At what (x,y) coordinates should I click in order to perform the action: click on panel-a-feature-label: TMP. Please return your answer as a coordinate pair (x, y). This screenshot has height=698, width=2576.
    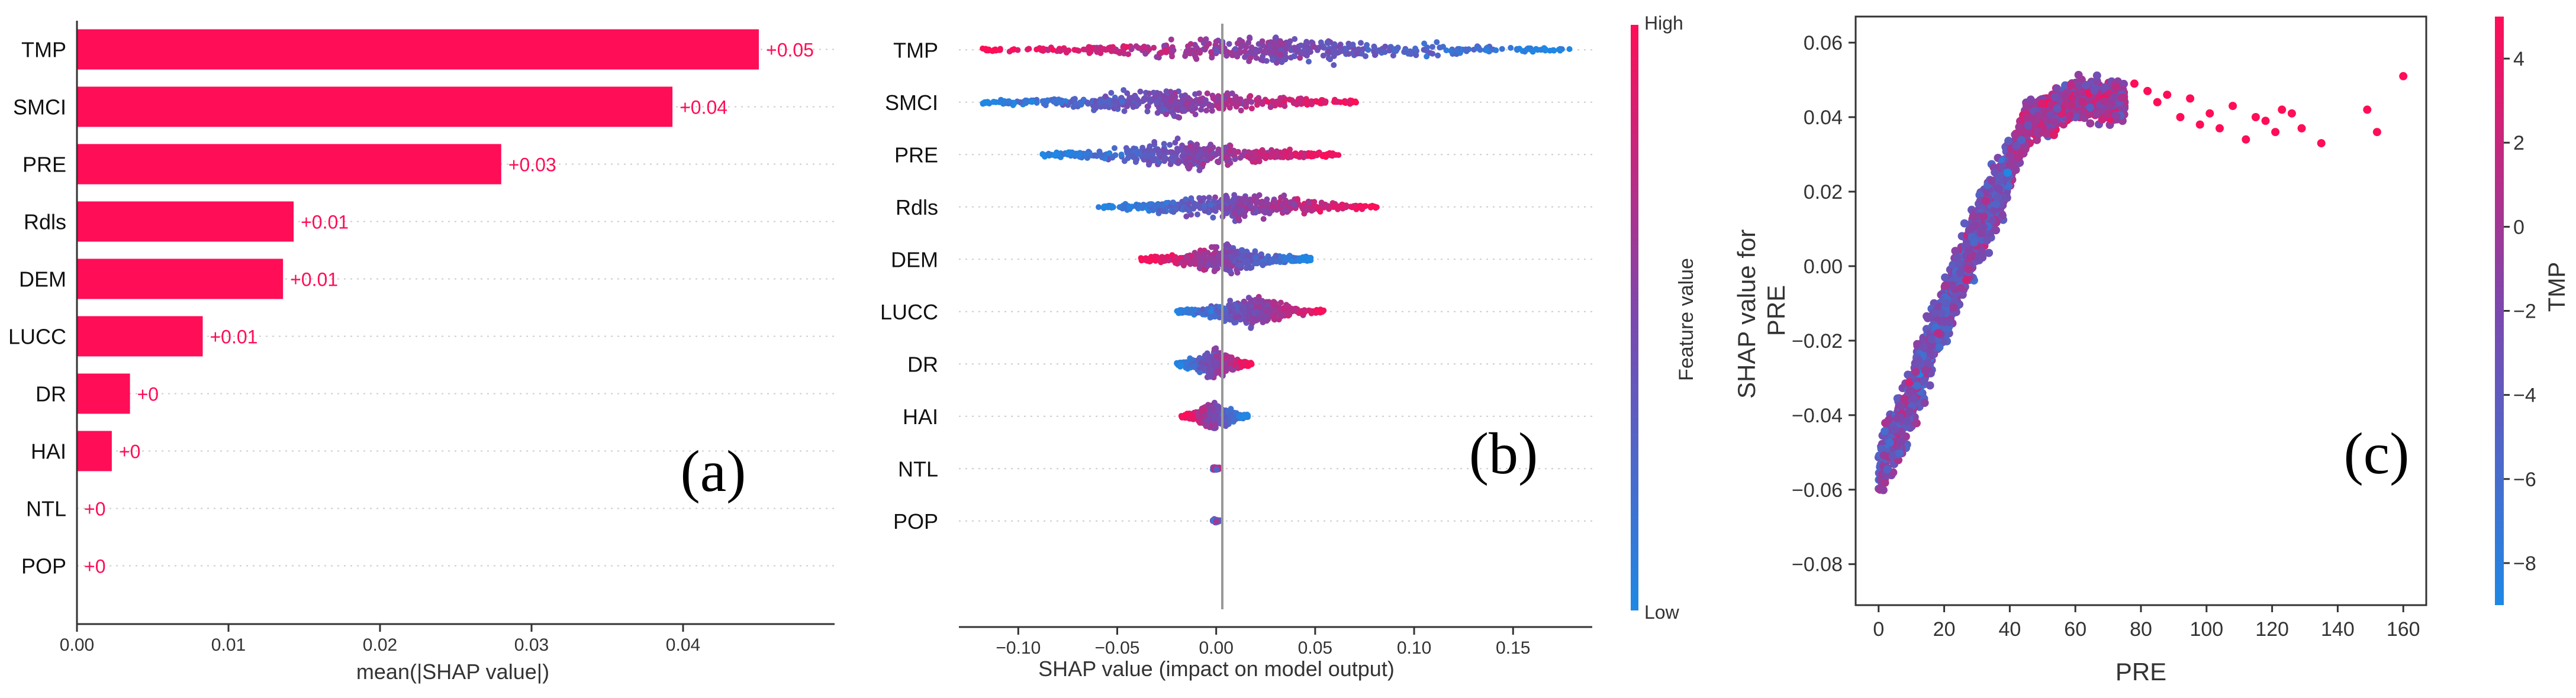
    Looking at the image, I should click on (43, 50).